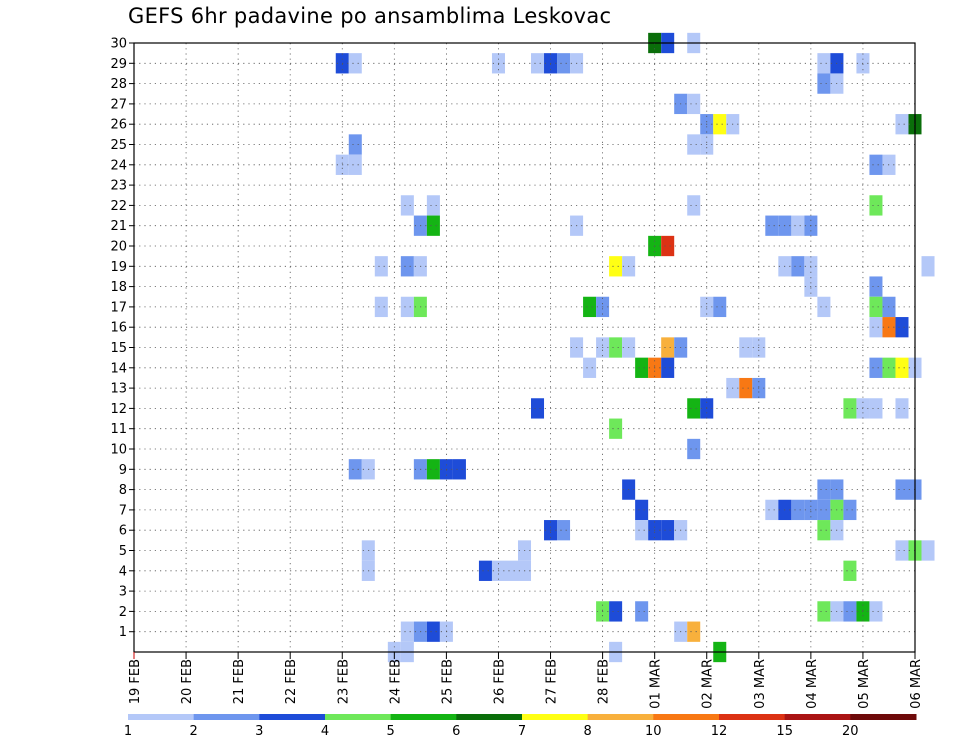 The image size is (960, 742). Describe the element at coordinates (118, 450) in the screenshot. I see `y-tick-label: 10` at that location.